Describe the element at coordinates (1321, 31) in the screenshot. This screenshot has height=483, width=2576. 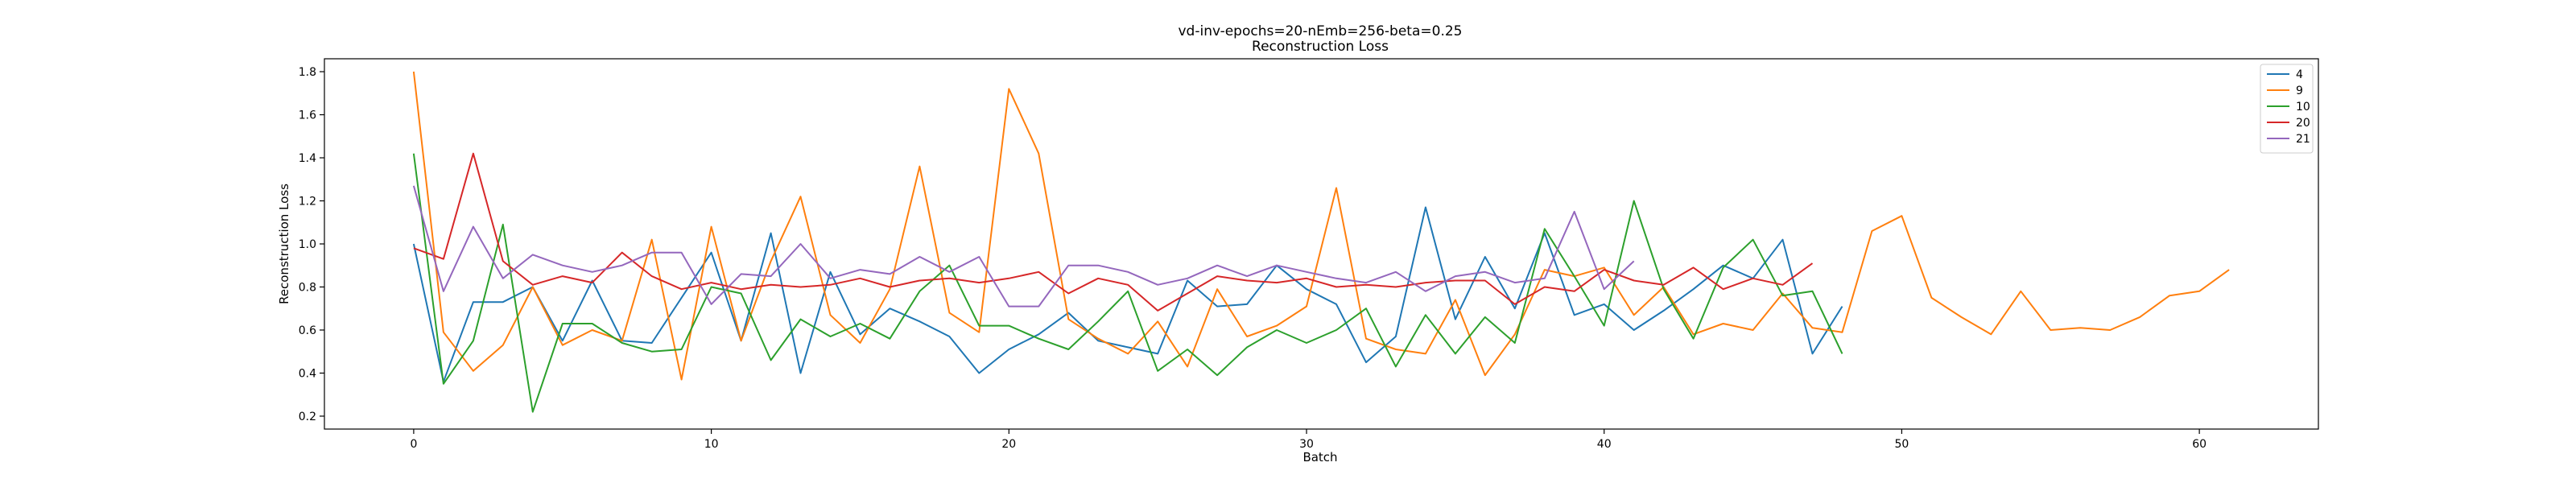
I see `chart-title: vd-inv-epochs=20-nEmb=256-beta=0.25` at that location.